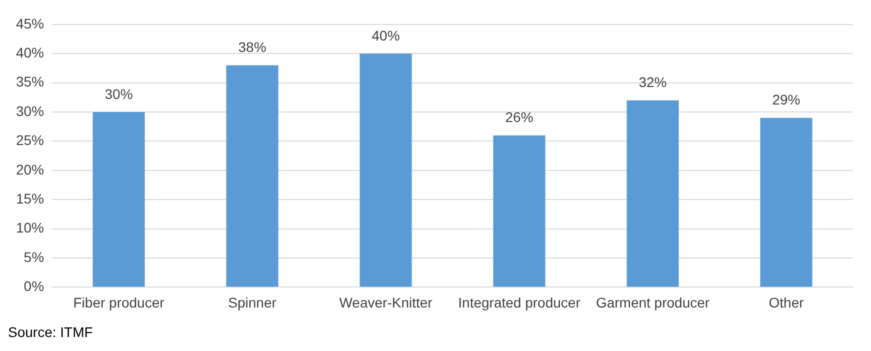  Describe the element at coordinates (786, 302) in the screenshot. I see `x-tick-label: Other` at that location.